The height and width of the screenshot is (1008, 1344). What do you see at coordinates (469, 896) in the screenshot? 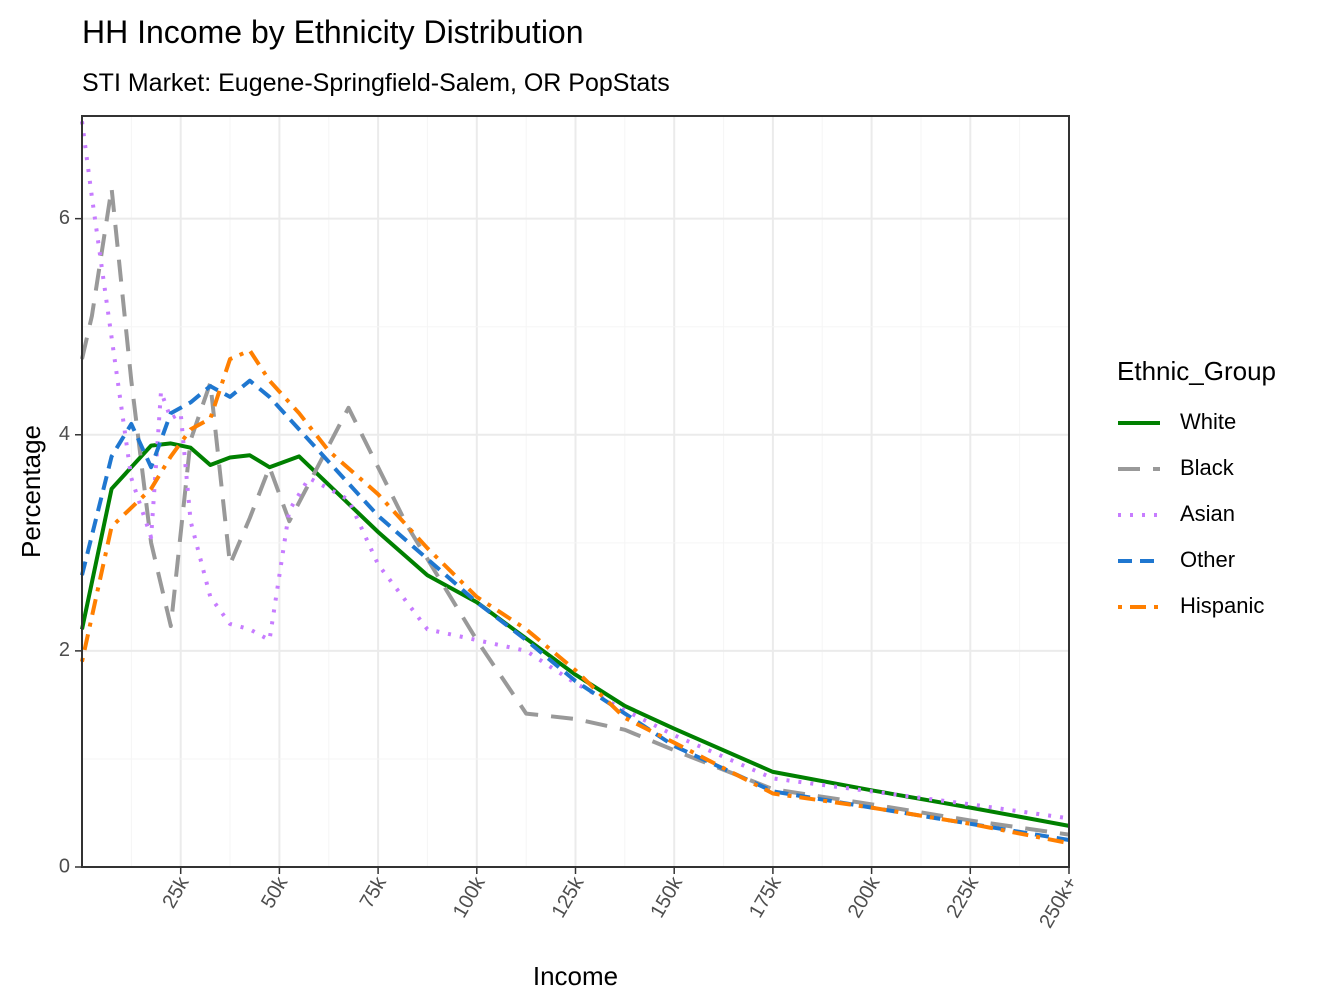
I see `x-tick-label: 100k` at bounding box center [469, 896].